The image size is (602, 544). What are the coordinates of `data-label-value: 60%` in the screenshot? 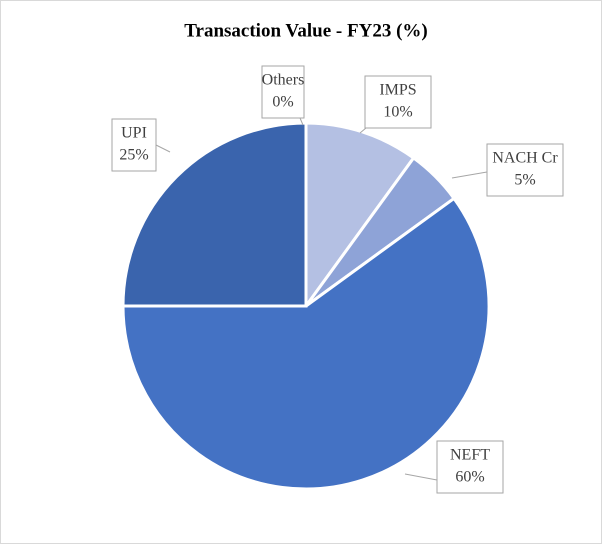 It's located at (469, 477).